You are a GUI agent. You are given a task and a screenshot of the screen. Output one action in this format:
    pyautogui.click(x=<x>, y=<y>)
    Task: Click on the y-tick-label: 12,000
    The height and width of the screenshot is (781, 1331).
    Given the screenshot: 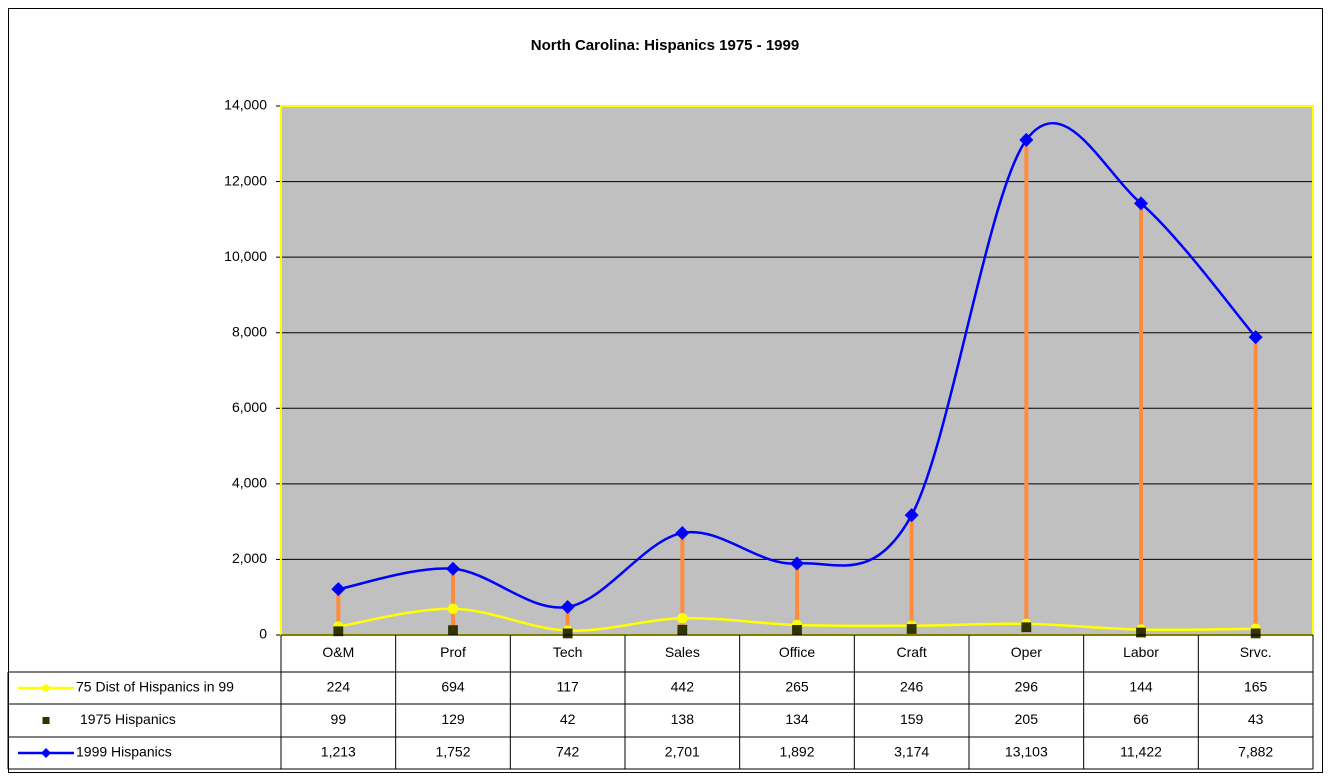 What is the action you would take?
    pyautogui.click(x=245, y=180)
    